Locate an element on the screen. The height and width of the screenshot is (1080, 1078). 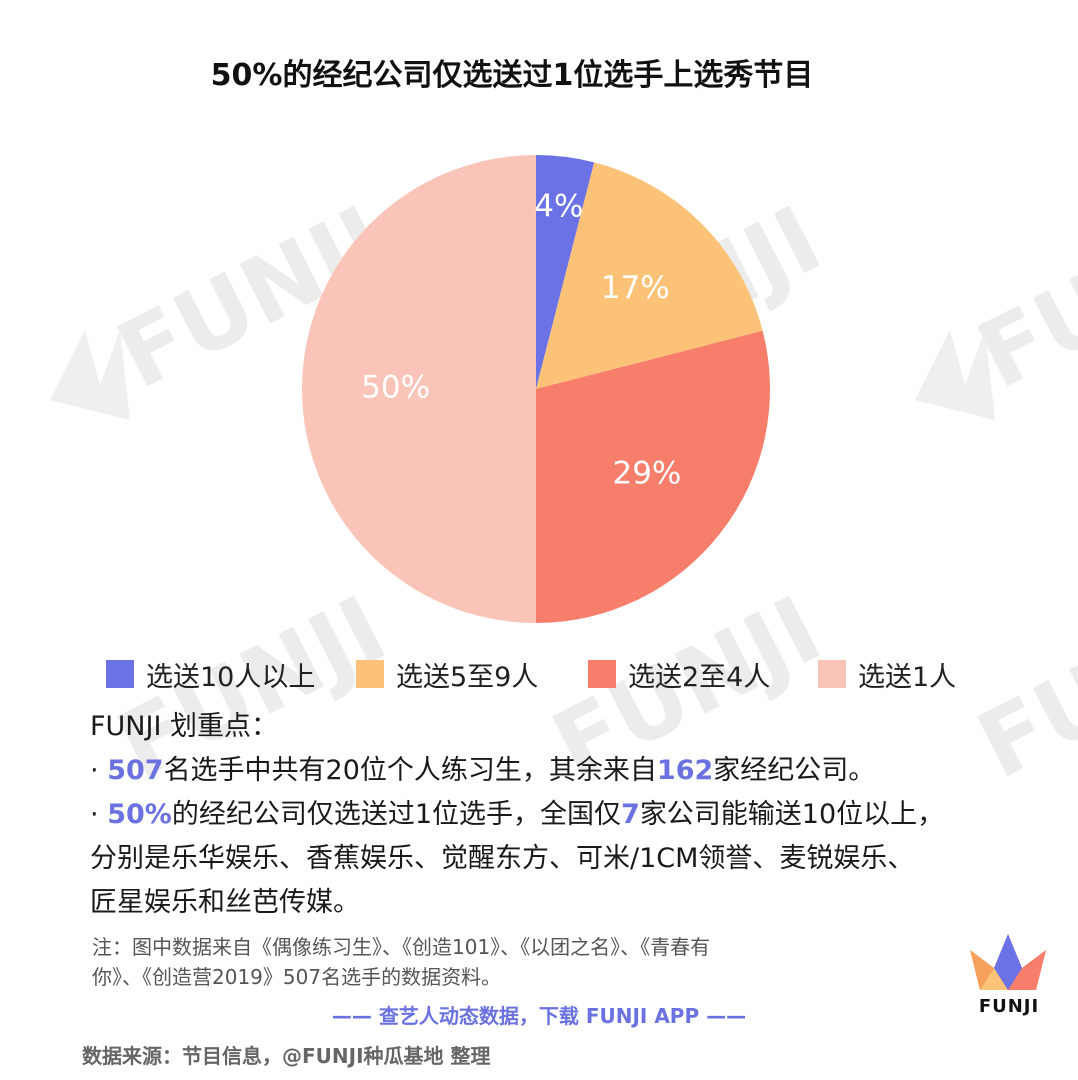
key-point-2: · 50%的经纪公司仅选送过1位选手，全国仅7家公司能输送10位以上， is located at coordinates (570, 815).